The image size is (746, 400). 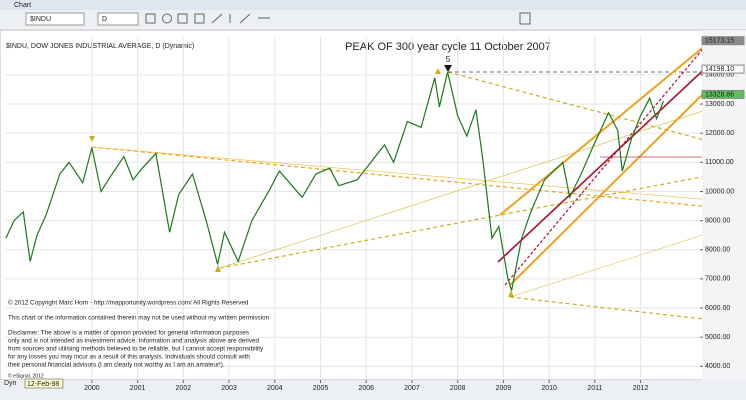 What do you see at coordinates (717, 279) in the screenshot?
I see `y-tick-label: 7000.00` at bounding box center [717, 279].